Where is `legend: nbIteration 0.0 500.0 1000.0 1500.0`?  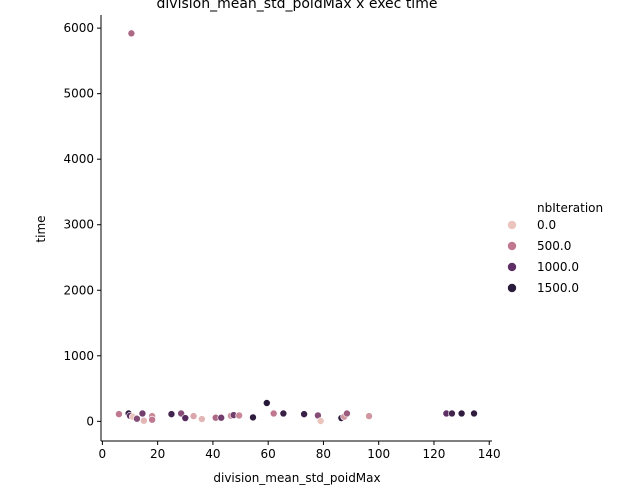 legend: nbIteration 0.0 500.0 1000.0 1500.0 is located at coordinates (555, 248).